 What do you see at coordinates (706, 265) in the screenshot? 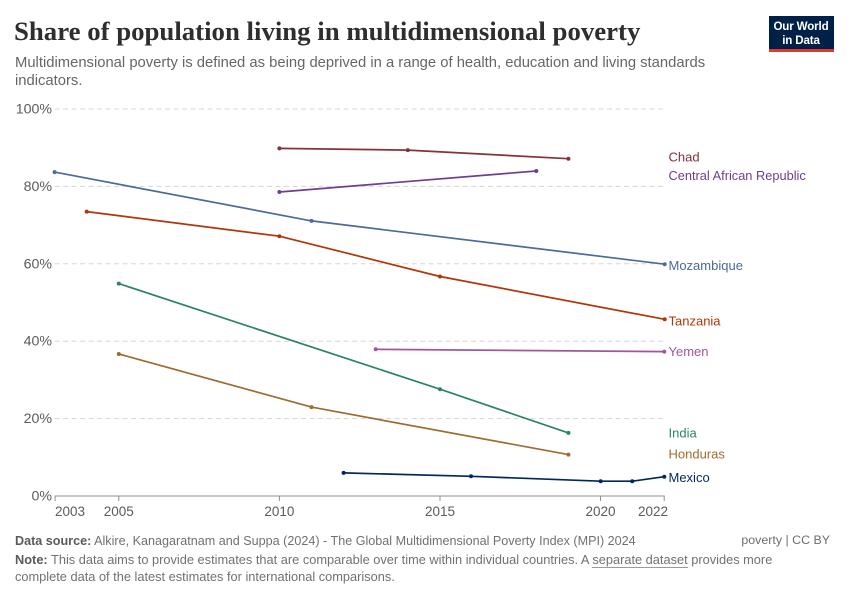
I see `svg-text: Mozambique` at bounding box center [706, 265].